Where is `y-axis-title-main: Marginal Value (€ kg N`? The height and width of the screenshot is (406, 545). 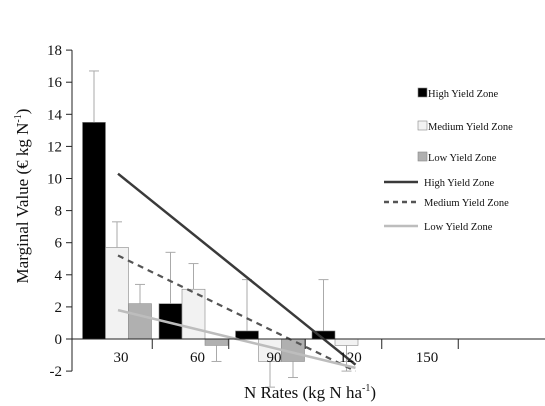
y-axis-title-main: Marginal Value (€ kg N is located at coordinates (22, 203).